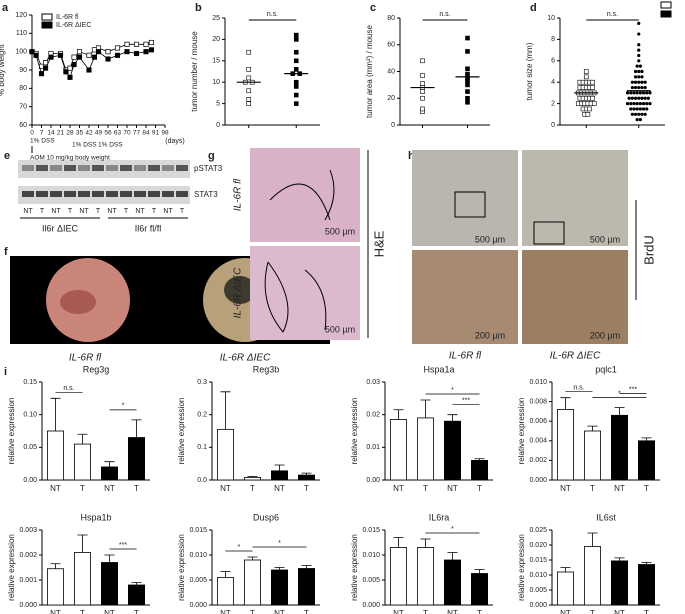  Describe the element at coordinates (427, 65) in the screenshot. I see `chart: 0 20 40 60 80 tumor area (mm²) / mouse c n.s.` at that location.